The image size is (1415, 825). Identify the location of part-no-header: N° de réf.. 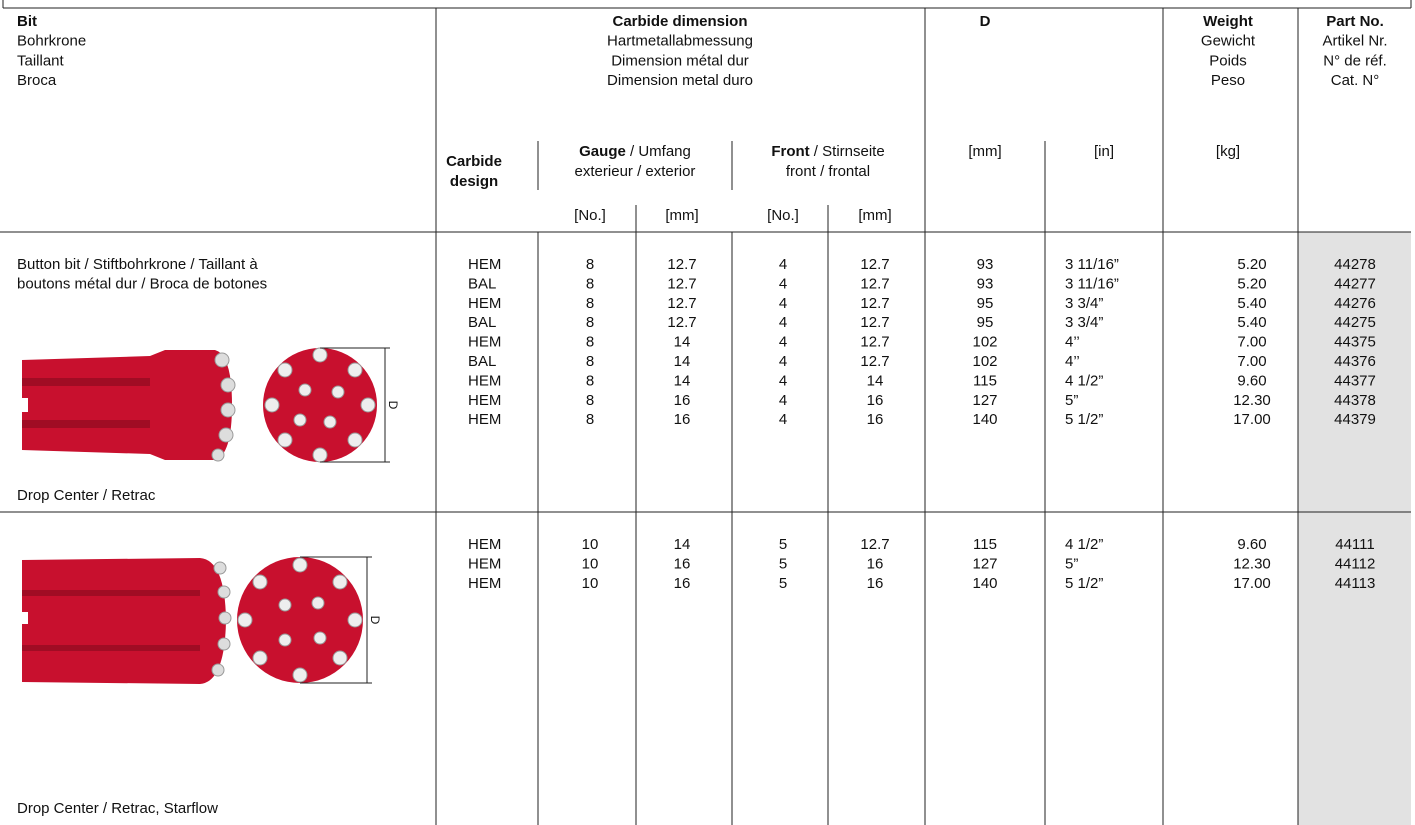
(1355, 60).